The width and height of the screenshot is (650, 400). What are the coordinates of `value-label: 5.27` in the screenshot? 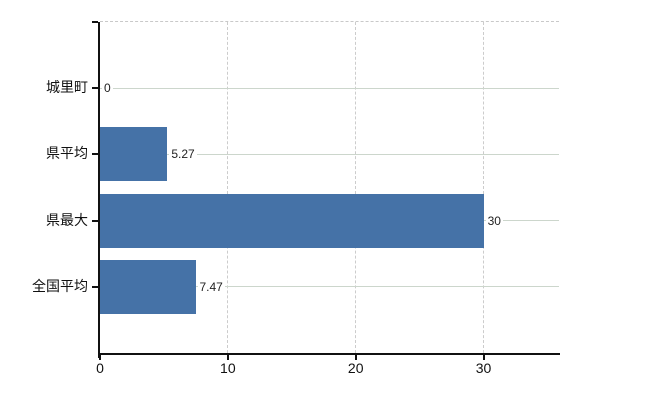 It's located at (183, 154).